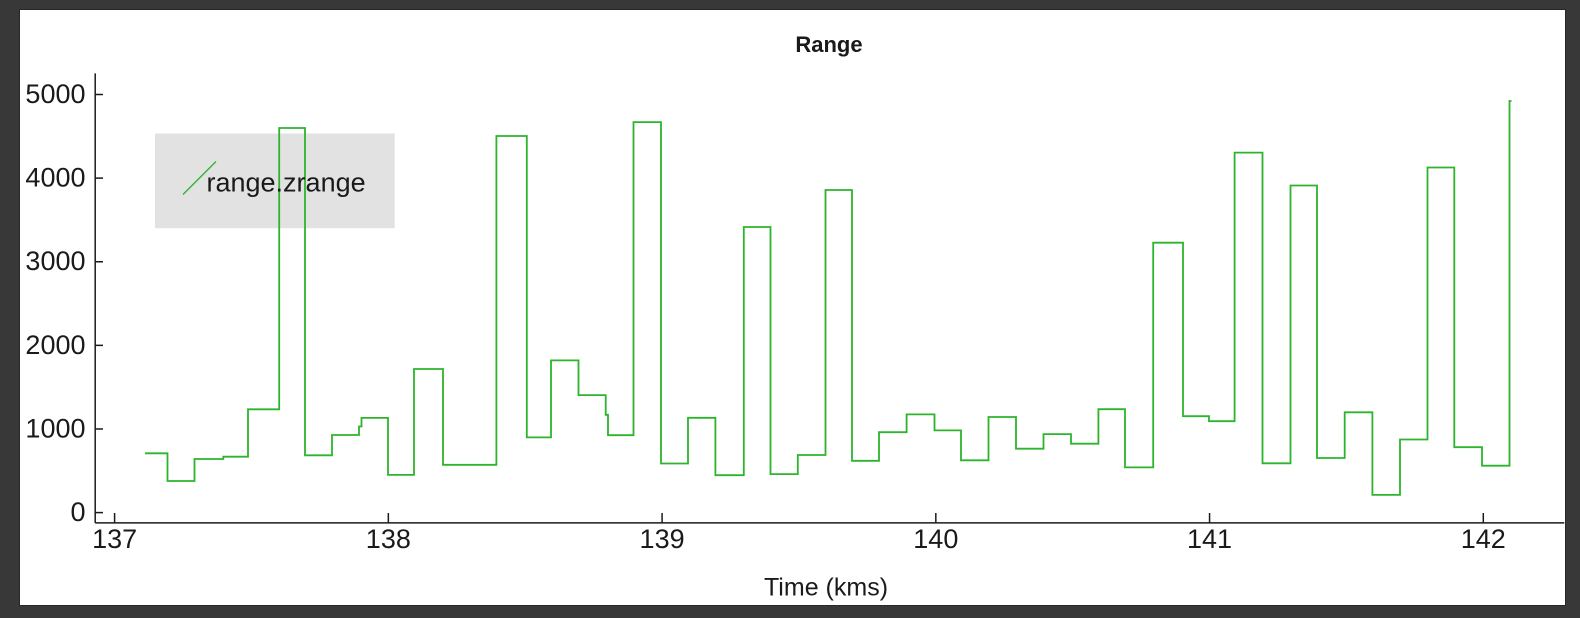 The width and height of the screenshot is (1580, 618). Describe the element at coordinates (662, 539) in the screenshot. I see `svg-text: 139` at that location.